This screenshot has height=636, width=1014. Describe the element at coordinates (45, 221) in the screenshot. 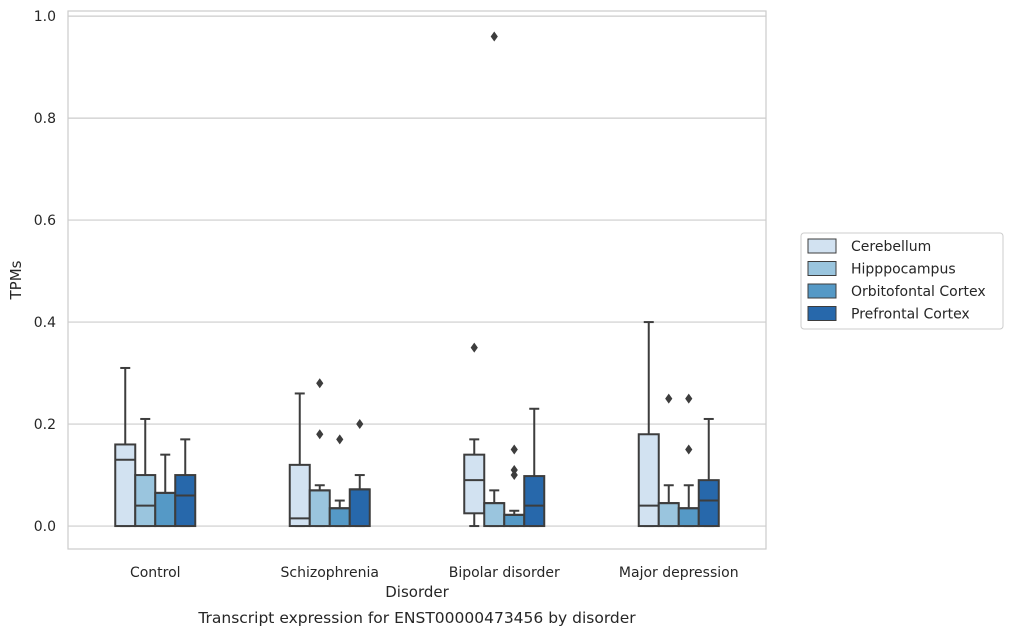

I see `y-tick-label: 0.6` at that location.